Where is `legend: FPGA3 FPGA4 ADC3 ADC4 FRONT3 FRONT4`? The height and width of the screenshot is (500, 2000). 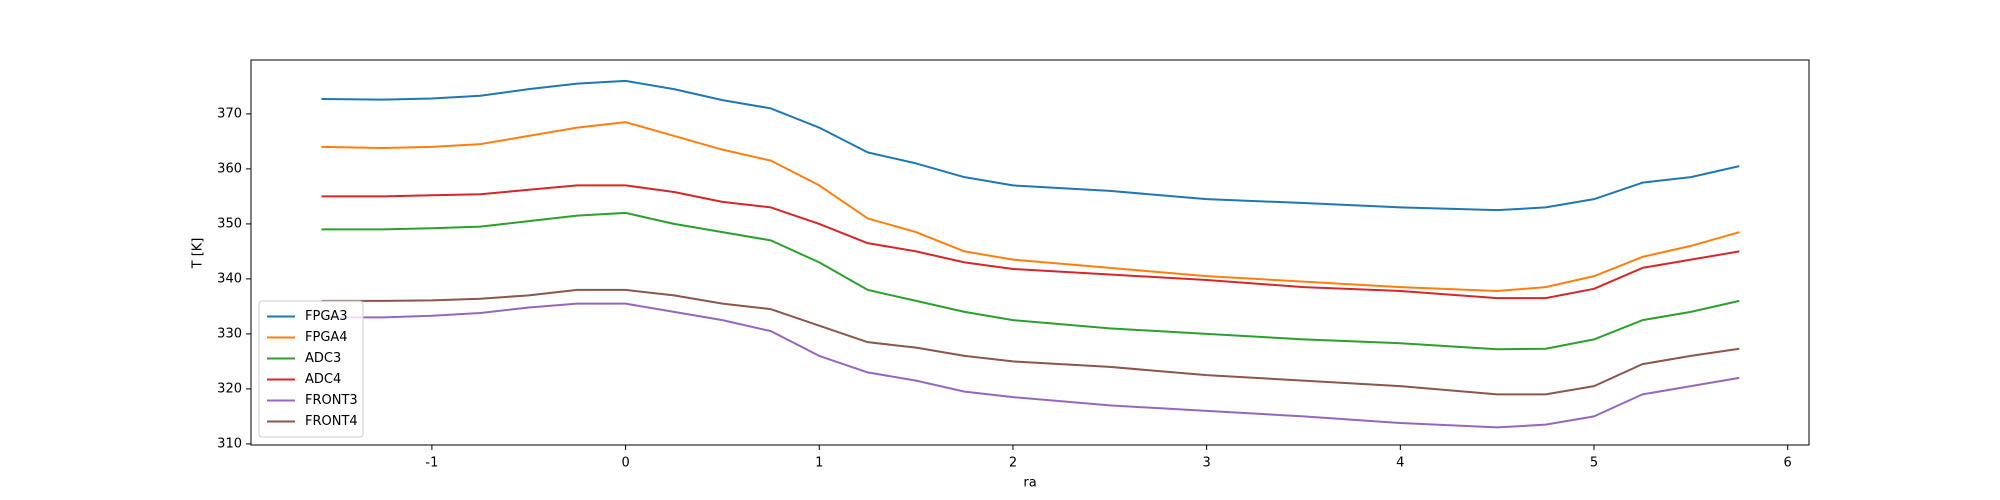 legend: FPGA3 FPGA4 ADC3 ADC4 FRONT3 FRONT4 is located at coordinates (311, 369).